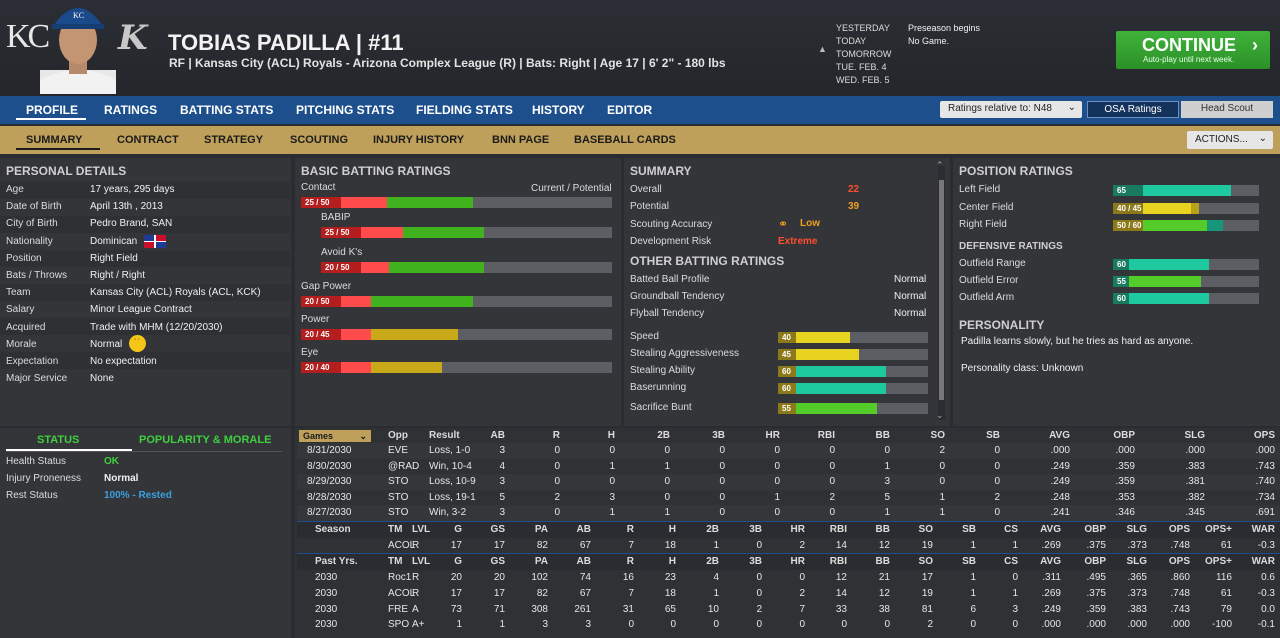  What do you see at coordinates (131, 110) in the screenshot?
I see `tab-ratings: RATINGS` at bounding box center [131, 110].